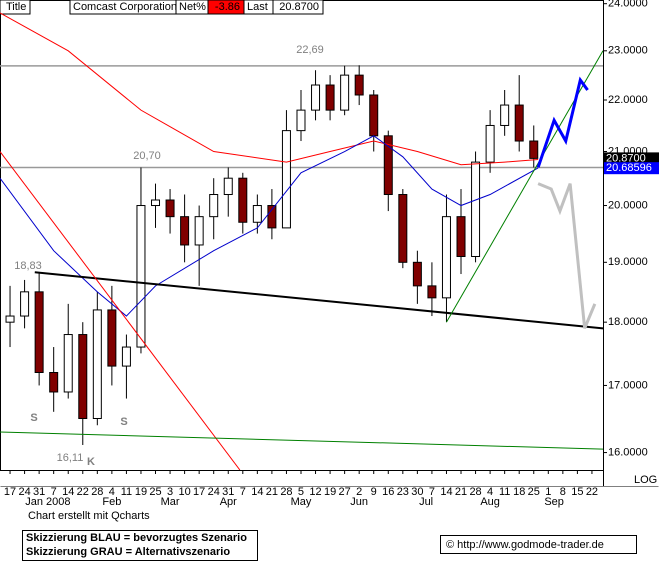 The height and width of the screenshot is (563, 659). Describe the element at coordinates (54, 492) in the screenshot. I see `x-tick-label: 7` at that location.